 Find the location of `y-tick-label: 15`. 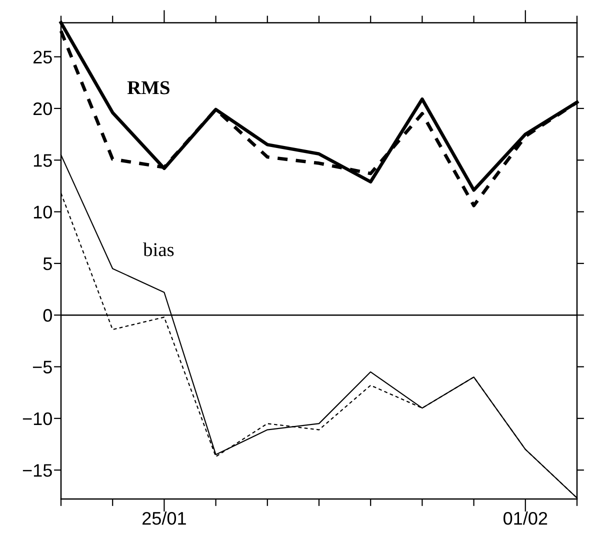

y-tick-label: 15 is located at coordinates (43, 160).